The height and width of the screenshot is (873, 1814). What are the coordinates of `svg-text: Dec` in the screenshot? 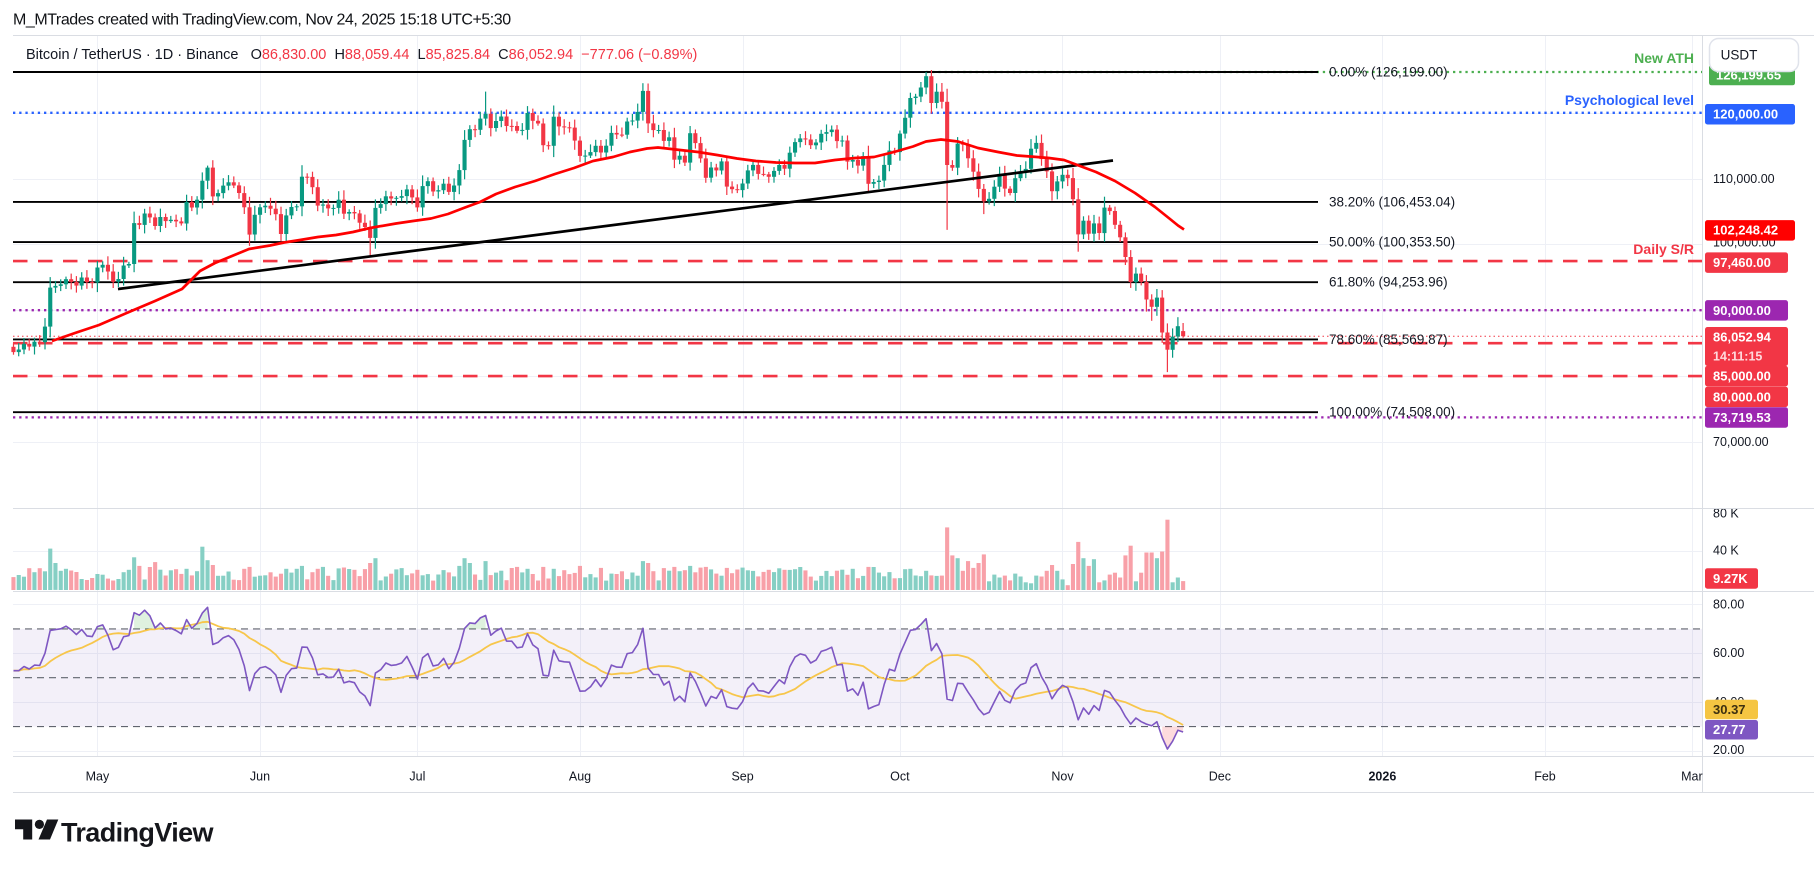 It's located at (1220, 777).